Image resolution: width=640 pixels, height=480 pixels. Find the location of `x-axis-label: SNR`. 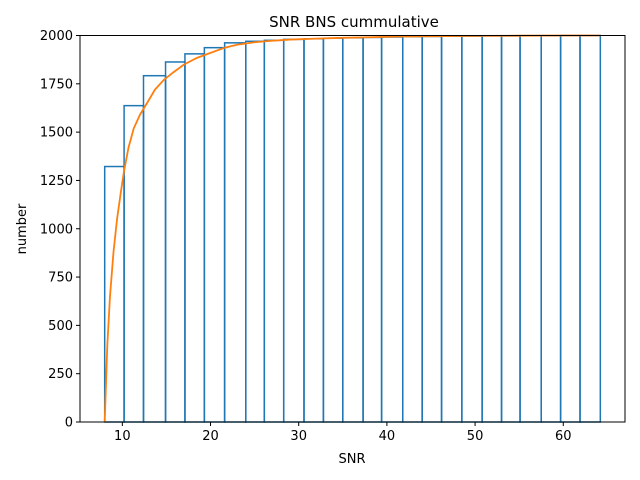

x-axis-label: SNR is located at coordinates (351, 459).